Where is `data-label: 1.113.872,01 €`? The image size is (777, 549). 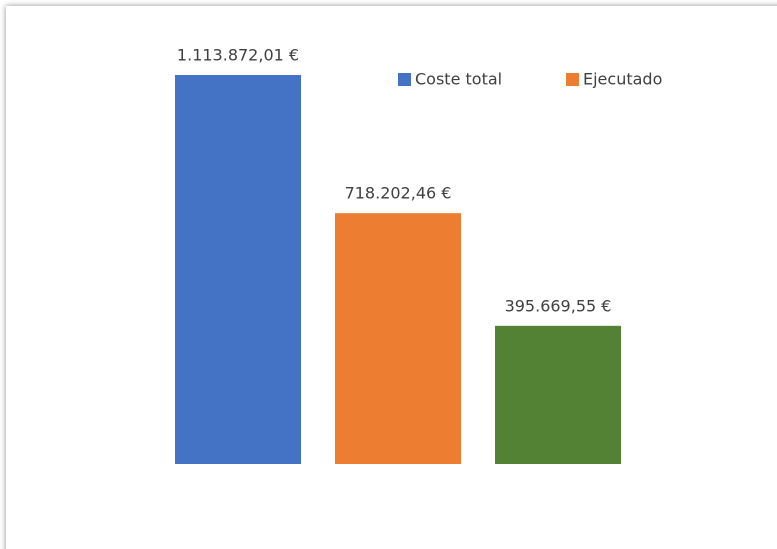 data-label: 1.113.872,01 € is located at coordinates (238, 55).